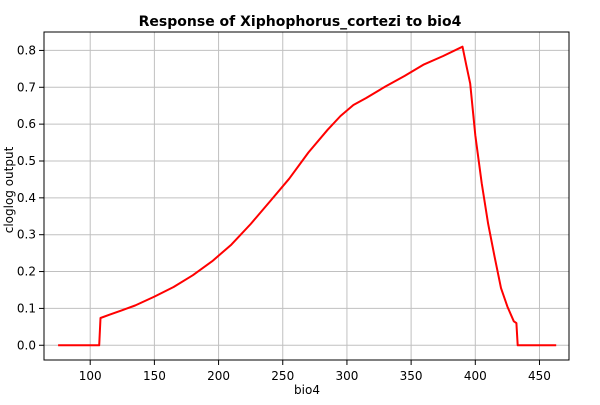 The image size is (600, 405). Describe the element at coordinates (154, 376) in the screenshot. I see `x-tick-label: 150` at that location.